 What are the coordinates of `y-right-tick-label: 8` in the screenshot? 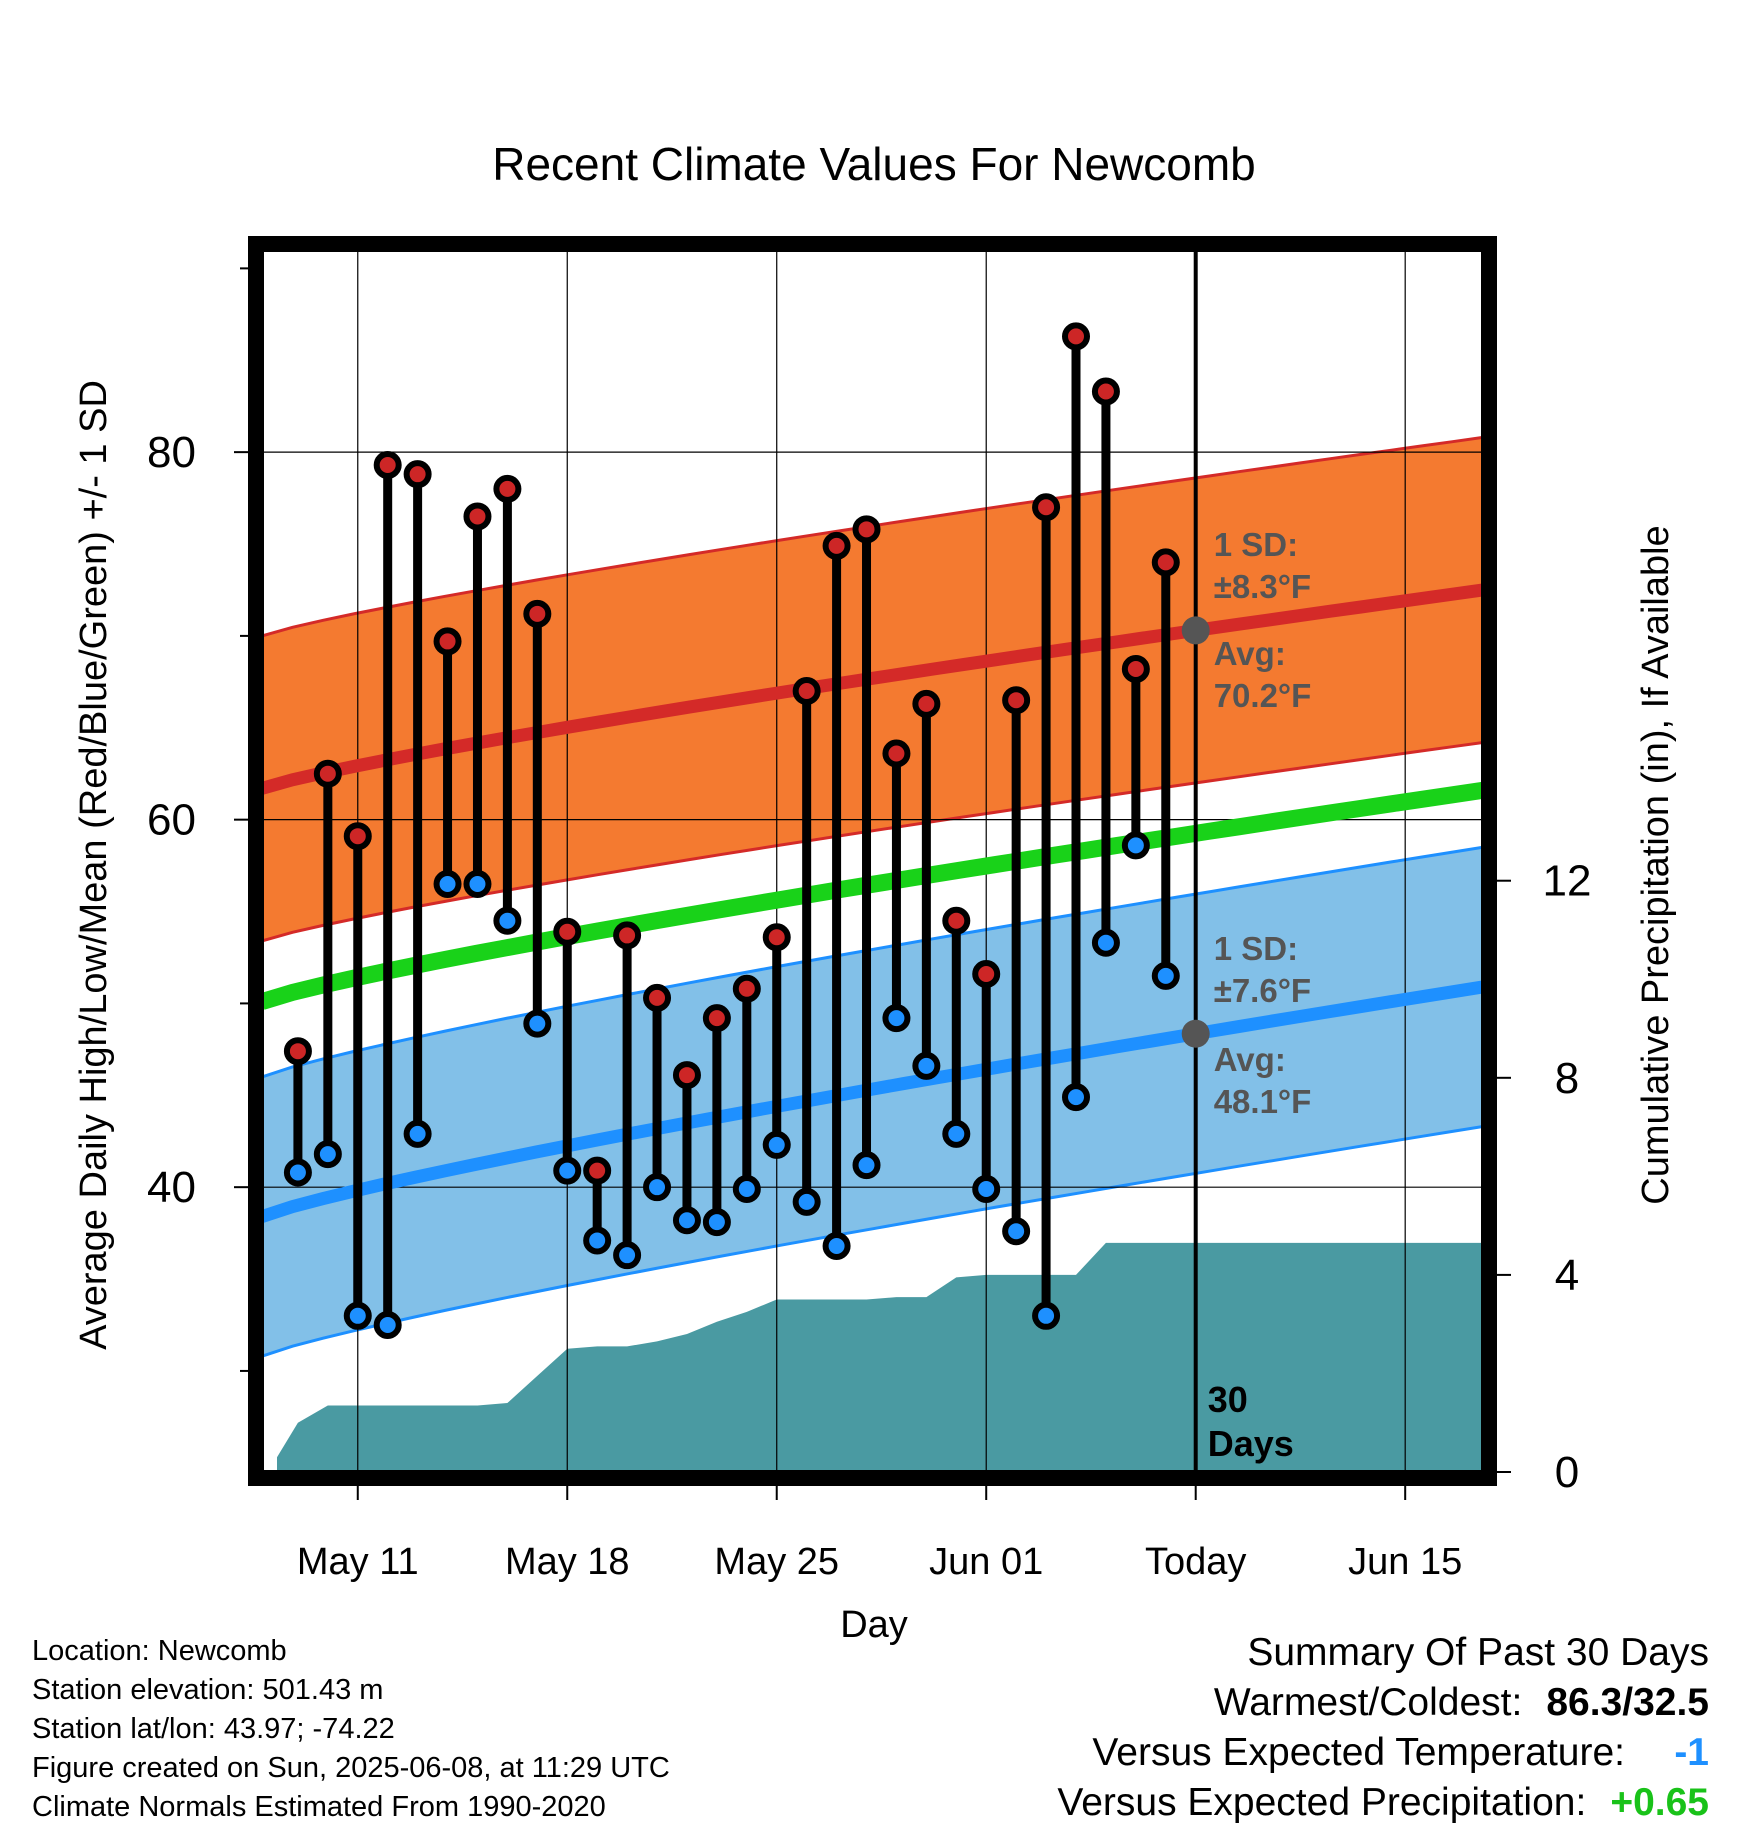 It's located at (1567, 1078).